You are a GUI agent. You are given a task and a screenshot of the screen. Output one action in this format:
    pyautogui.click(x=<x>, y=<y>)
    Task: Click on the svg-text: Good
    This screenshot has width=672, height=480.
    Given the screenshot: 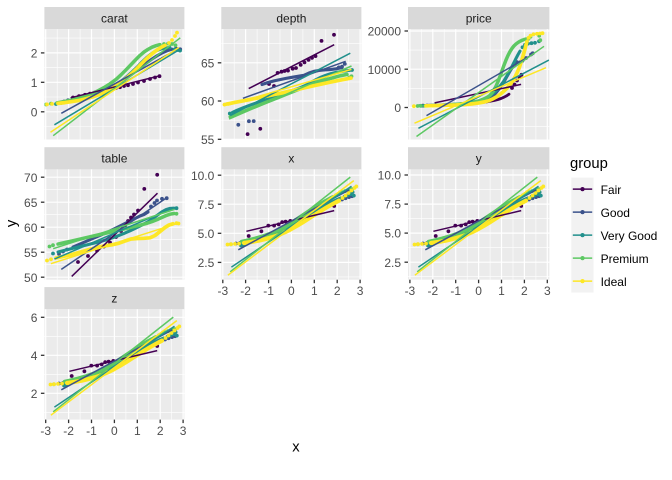 What is the action you would take?
    pyautogui.click(x=615, y=213)
    